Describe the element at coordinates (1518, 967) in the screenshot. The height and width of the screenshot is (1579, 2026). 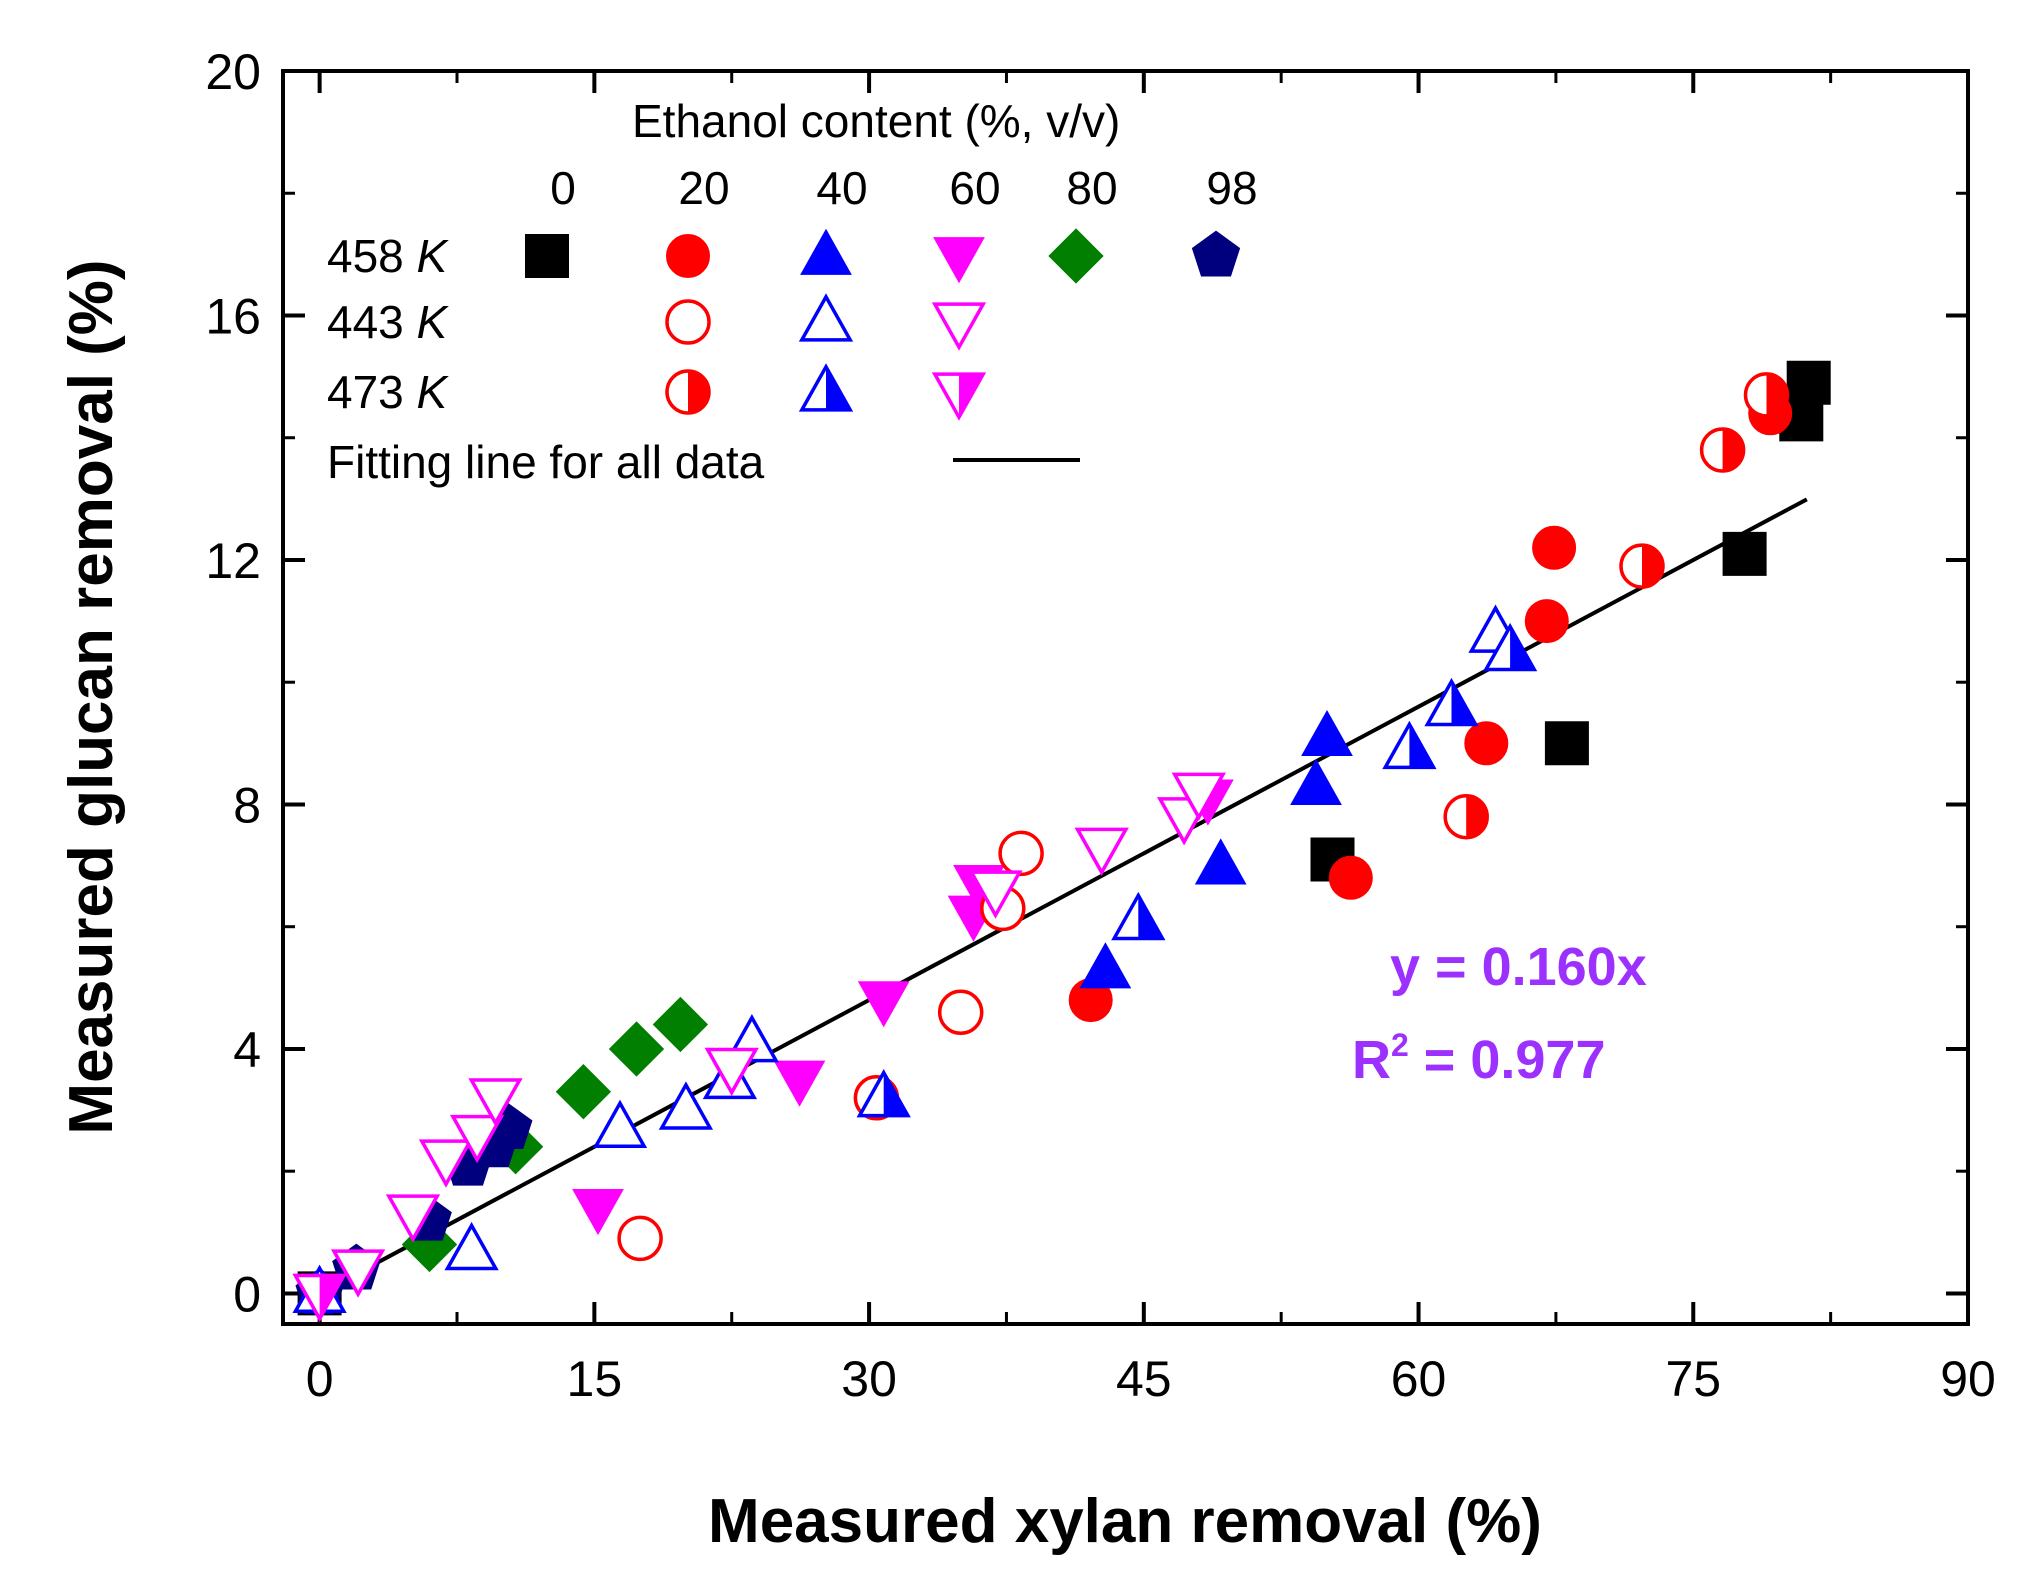
I see `fit-equation: y = 0.160x` at that location.